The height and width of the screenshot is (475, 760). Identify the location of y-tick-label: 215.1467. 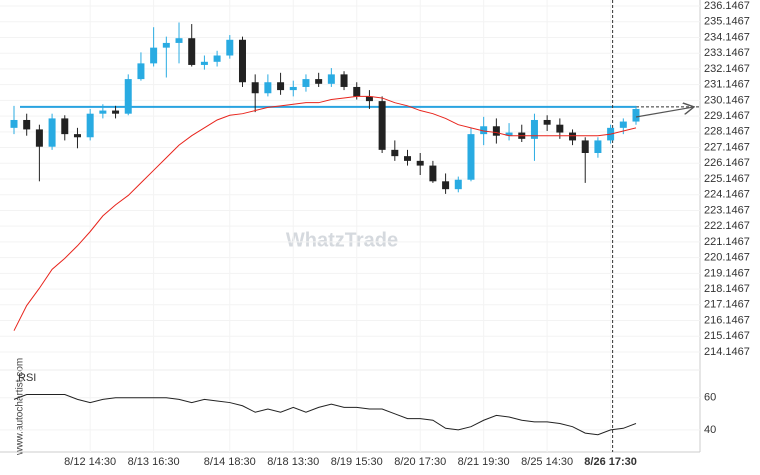
(727, 336).